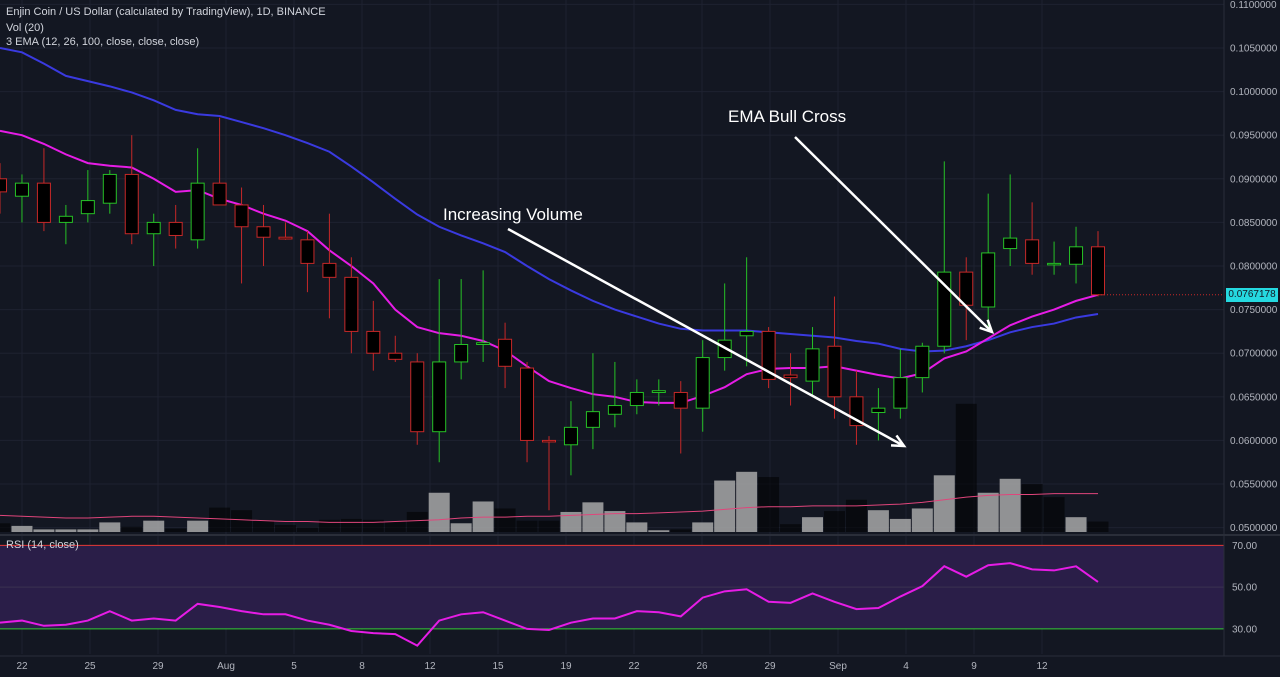 The image size is (1280, 677). Describe the element at coordinates (898, 441) in the screenshot. I see `arrow-increasing-volume-head` at that location.